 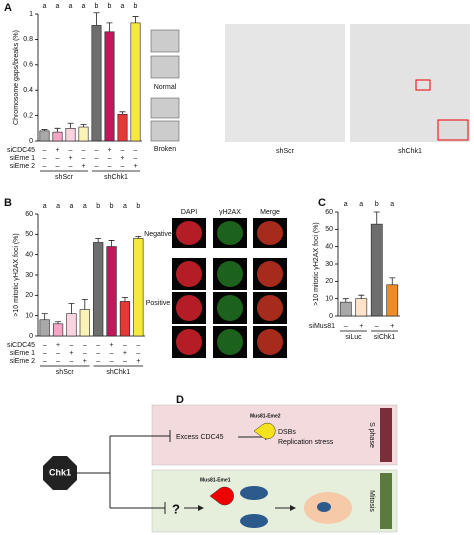 I want to click on y-tick-label: 50, so click(x=329, y=229).